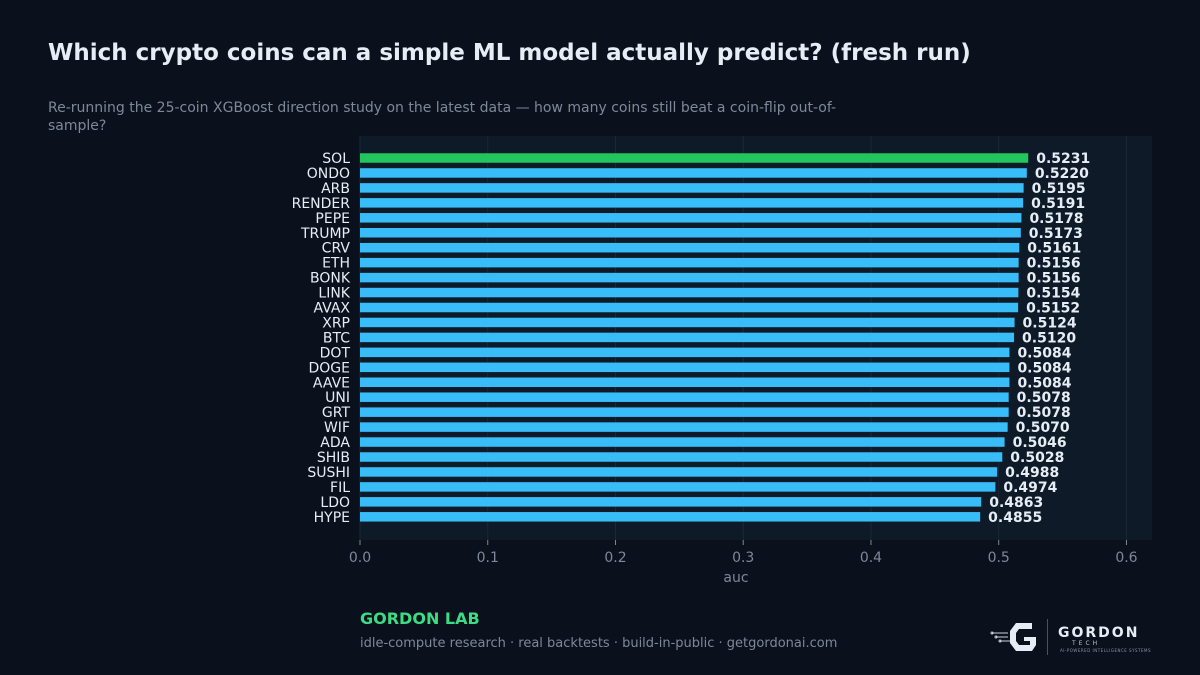 Image resolution: width=1200 pixels, height=675 pixels. Describe the element at coordinates (420, 618) in the screenshot. I see `brand-name: GORDON LAB` at that location.